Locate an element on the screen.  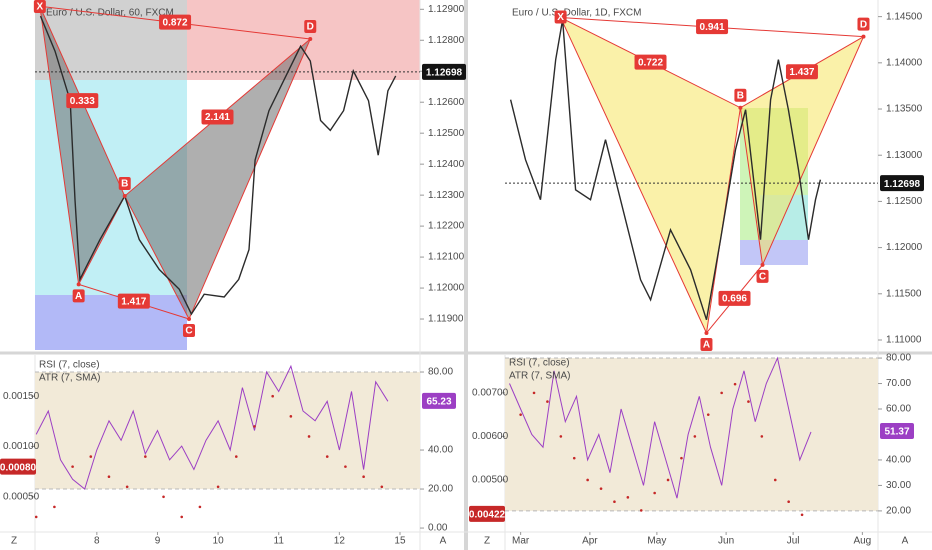
ratio-text: 0.333 is located at coordinates (82, 101).